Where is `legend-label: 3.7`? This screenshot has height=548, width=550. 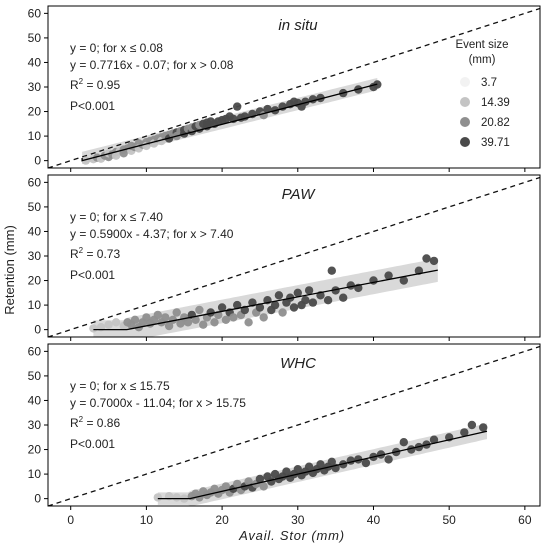 legend-label: 3.7 is located at coordinates (489, 83).